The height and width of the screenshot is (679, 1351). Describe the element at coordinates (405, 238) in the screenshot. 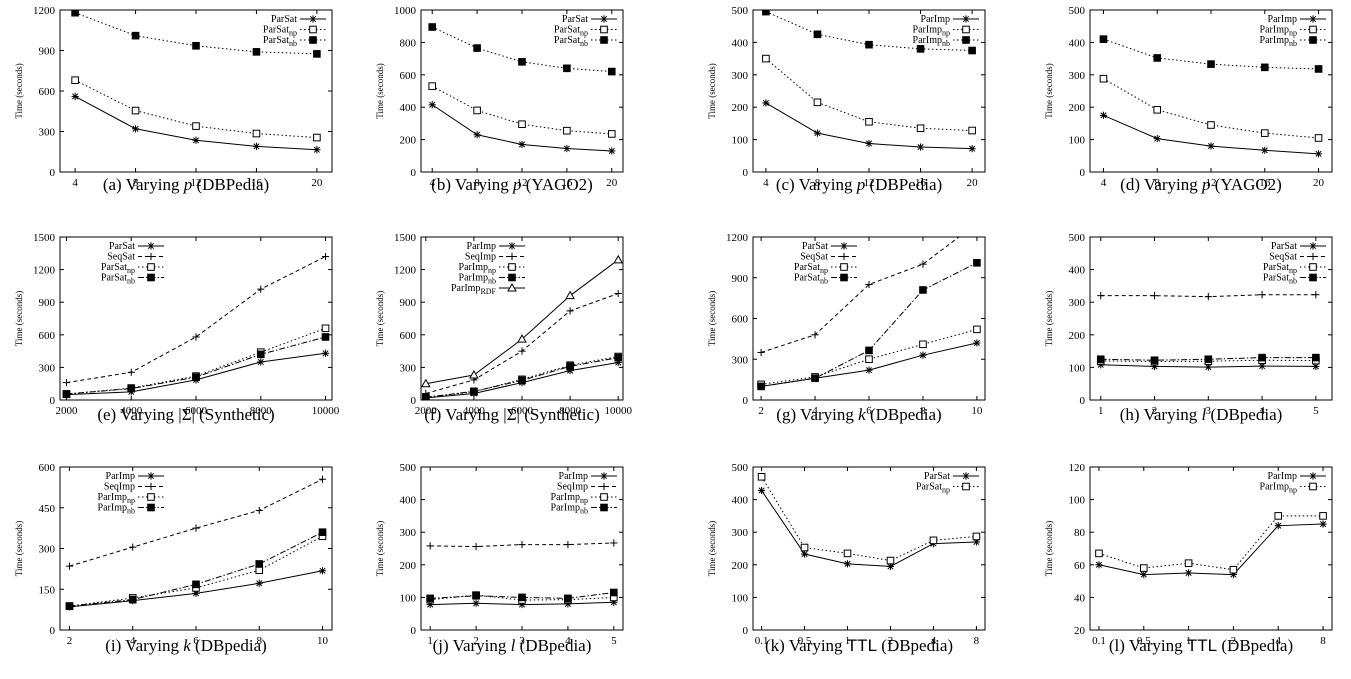

I see `y-tick-label: 1500` at that location.